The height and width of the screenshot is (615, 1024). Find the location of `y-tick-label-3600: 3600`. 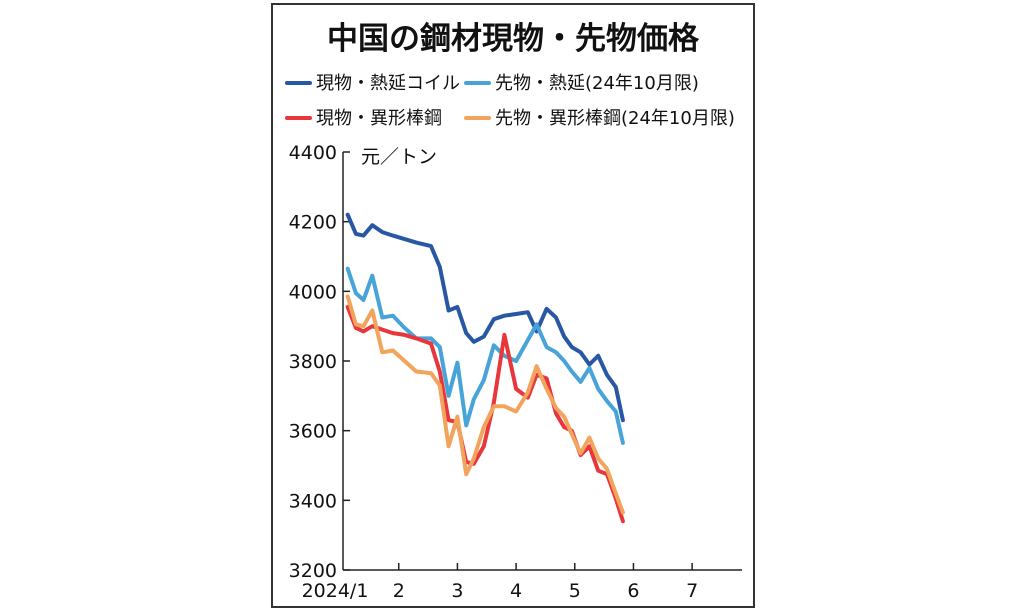

y-tick-label-3600: 3600 is located at coordinates (313, 432).